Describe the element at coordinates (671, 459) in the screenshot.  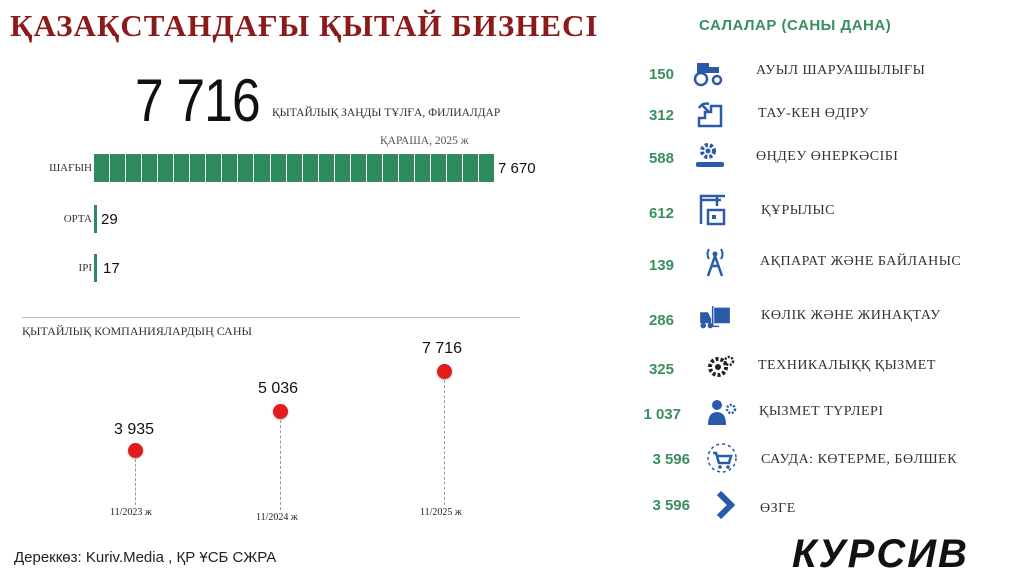
I see `sector-value-trade: 3 596` at that location.